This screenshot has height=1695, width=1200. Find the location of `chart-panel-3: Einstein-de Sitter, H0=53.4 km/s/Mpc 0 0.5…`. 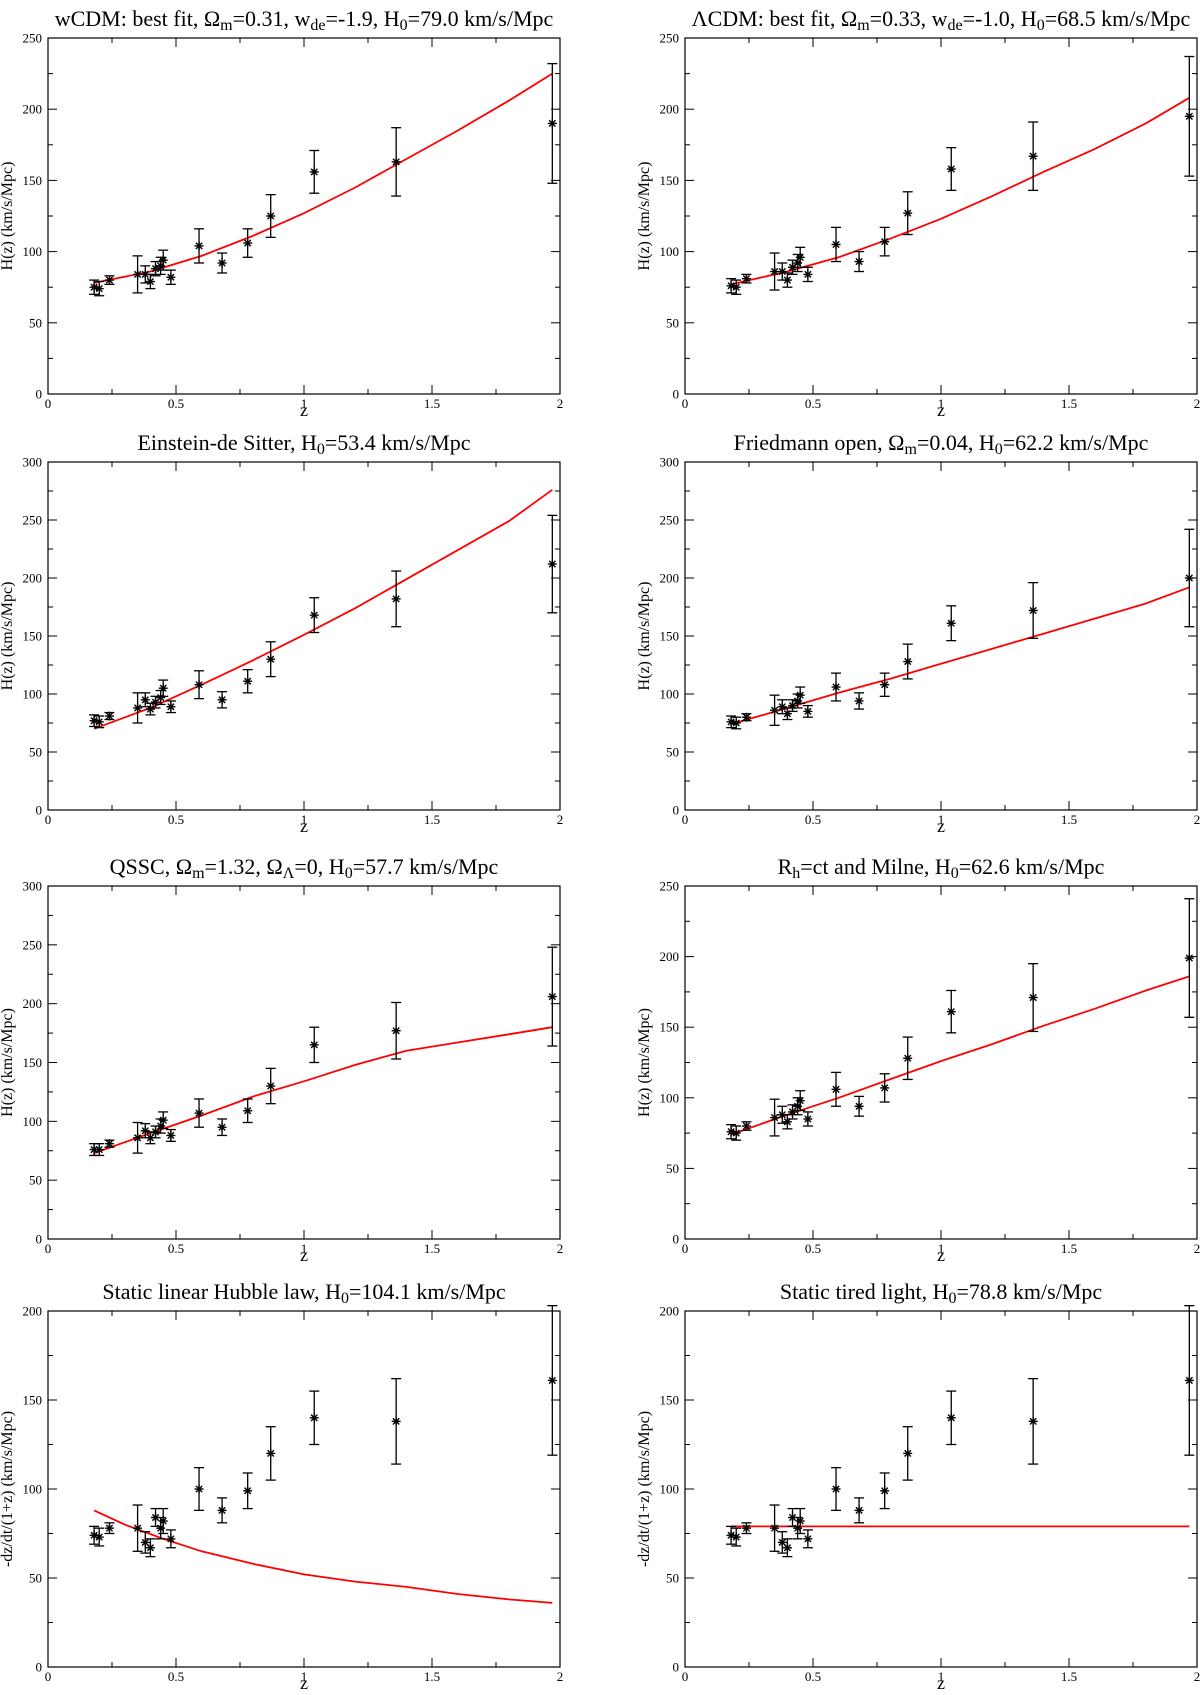

chart-panel-3: Einstein-de Sitter, H0=53.4 km/s/Mpc 0 0.5… is located at coordinates (281, 633).